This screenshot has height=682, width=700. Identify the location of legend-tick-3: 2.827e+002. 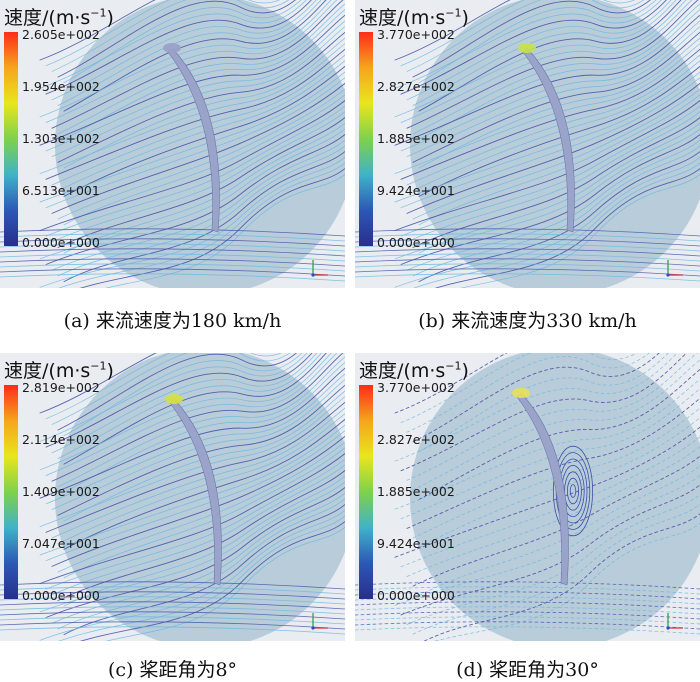
(416, 439).